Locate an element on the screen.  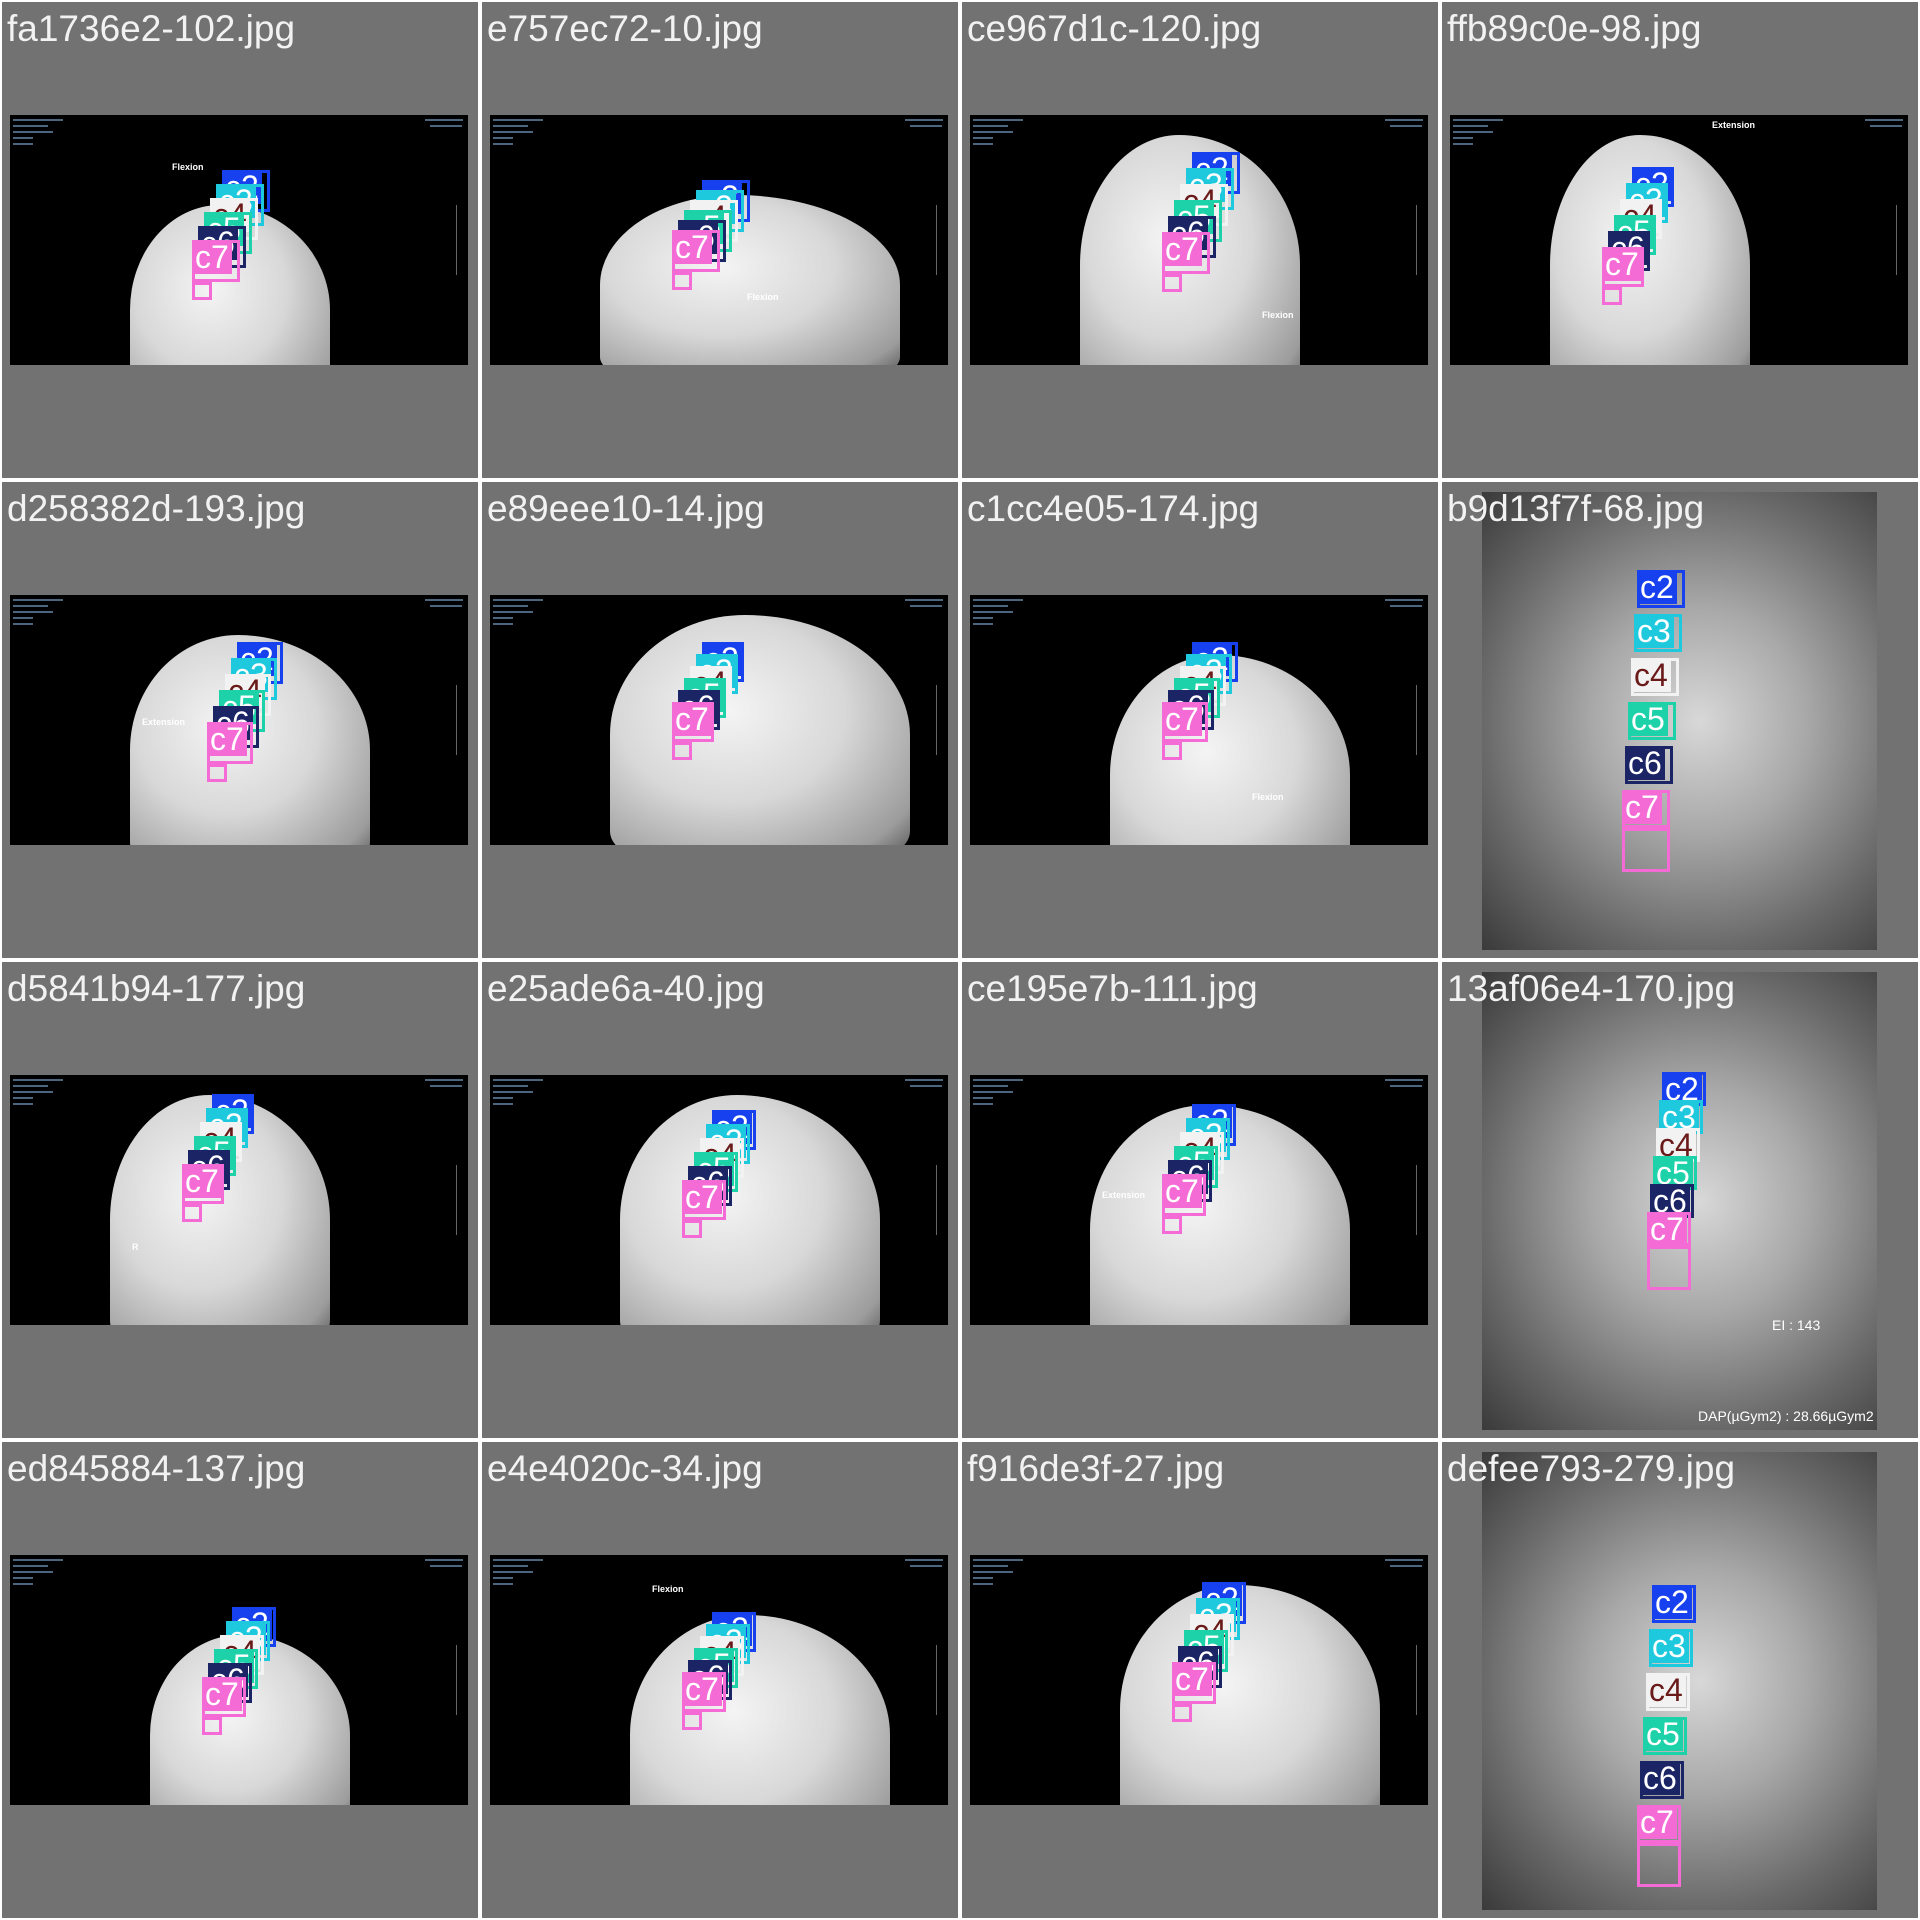
image-tile: b9d13f7f-68.jpg c2 c3 c4 c5 c6 c7 is located at coordinates (1680, 720).